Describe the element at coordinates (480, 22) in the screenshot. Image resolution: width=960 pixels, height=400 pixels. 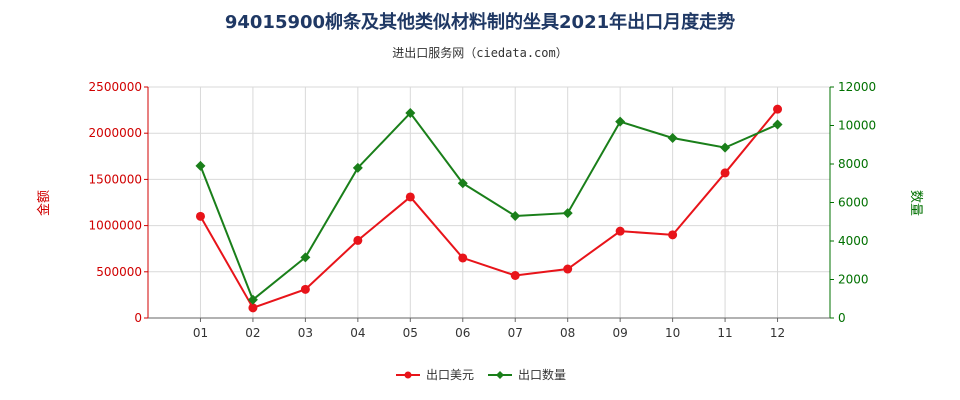
I see `chart-title: 94015900柳条及其他类似材料制的坐具2021年出口月度走势` at that location.